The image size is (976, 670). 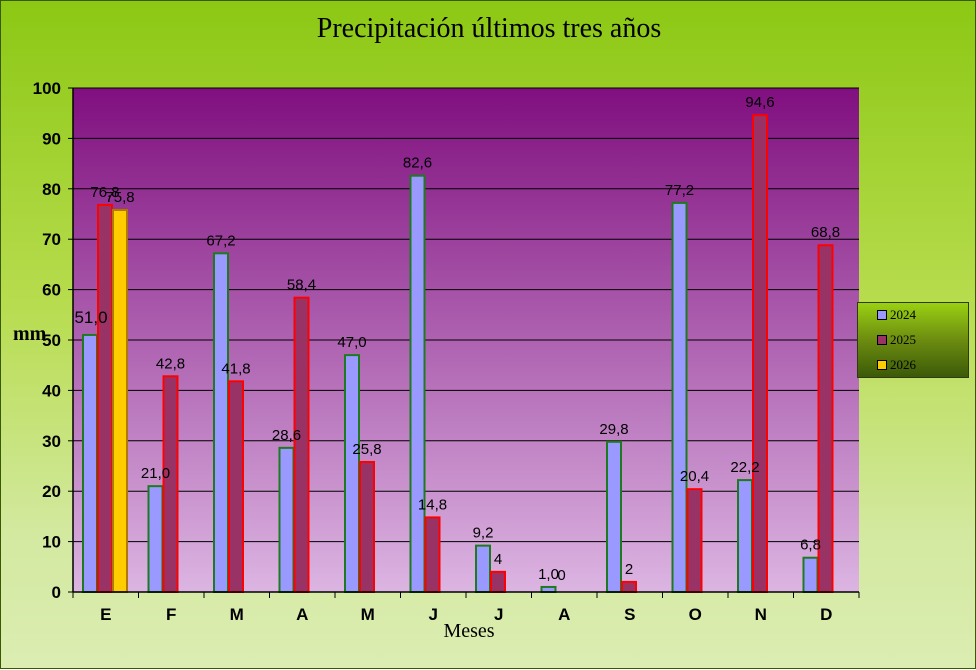 What do you see at coordinates (882, 315) in the screenshot?
I see `legend-swatch-2024` at bounding box center [882, 315].